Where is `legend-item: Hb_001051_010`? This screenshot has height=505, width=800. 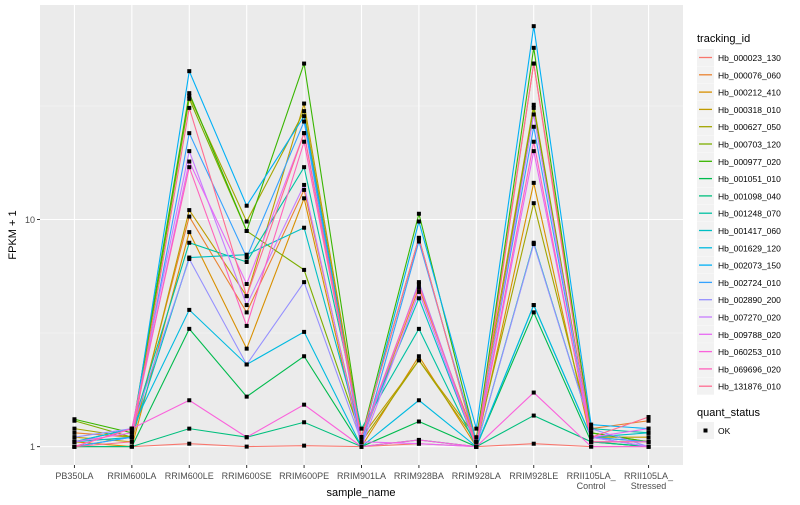 legend-item: Hb_001051_010 is located at coordinates (739, 179).